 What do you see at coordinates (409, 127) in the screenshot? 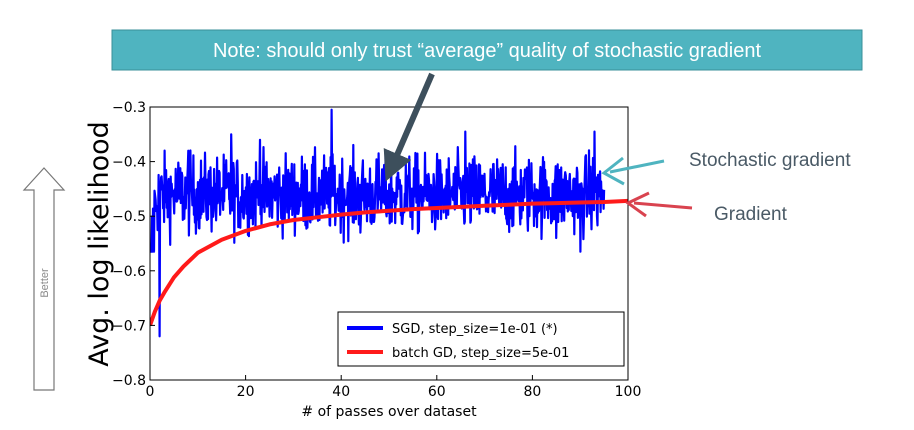
I see `arrow-note-icon` at bounding box center [409, 127].